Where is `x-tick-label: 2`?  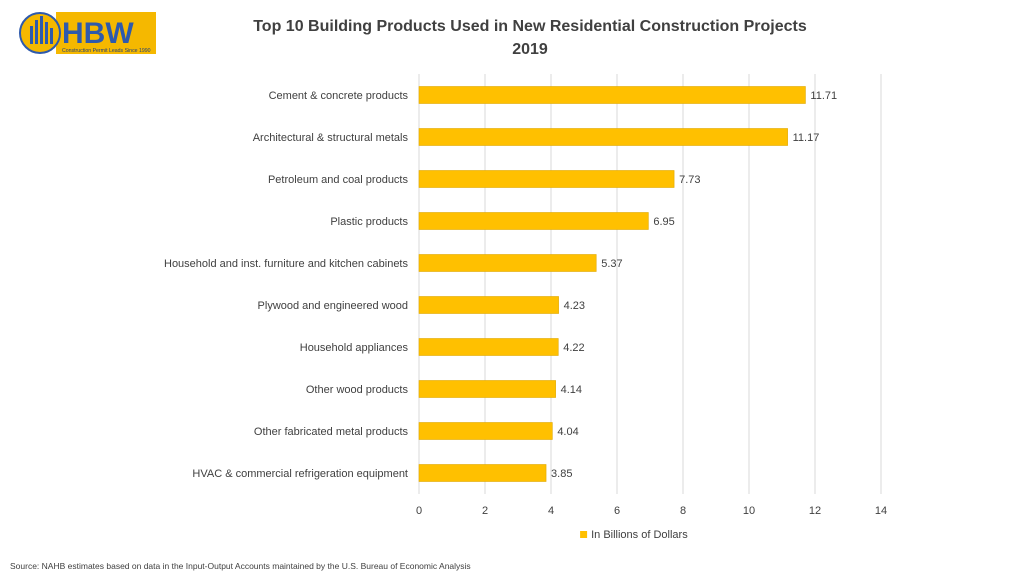
x-tick-label: 2 is located at coordinates (485, 511).